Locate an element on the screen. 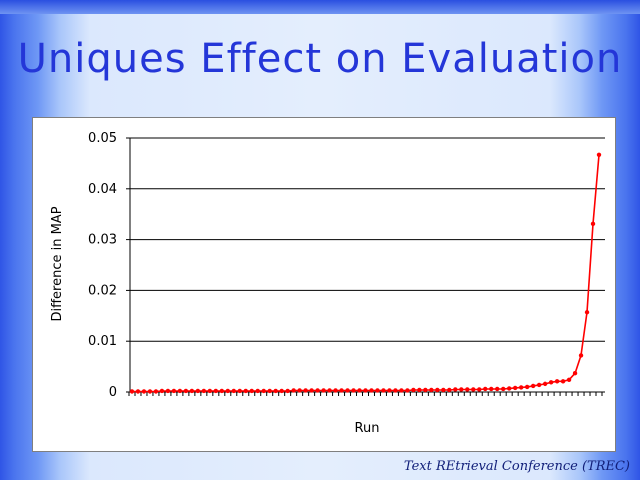 This screenshot has width=640, height=480. y-tick-label: 0.05 is located at coordinates (102, 138).